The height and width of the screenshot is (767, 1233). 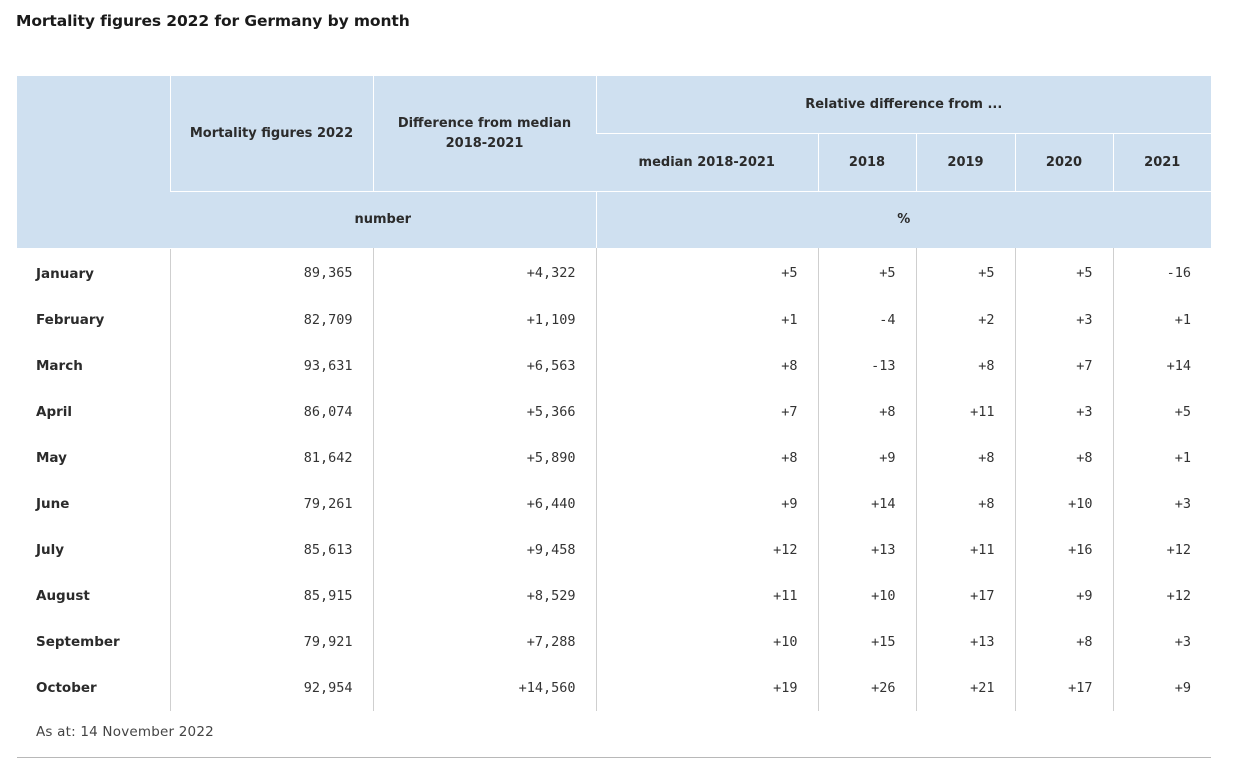 I want to click on table-row: July 85,613 +9,458 +12 +13 +11 +16 +12, so click(x=614, y=549).